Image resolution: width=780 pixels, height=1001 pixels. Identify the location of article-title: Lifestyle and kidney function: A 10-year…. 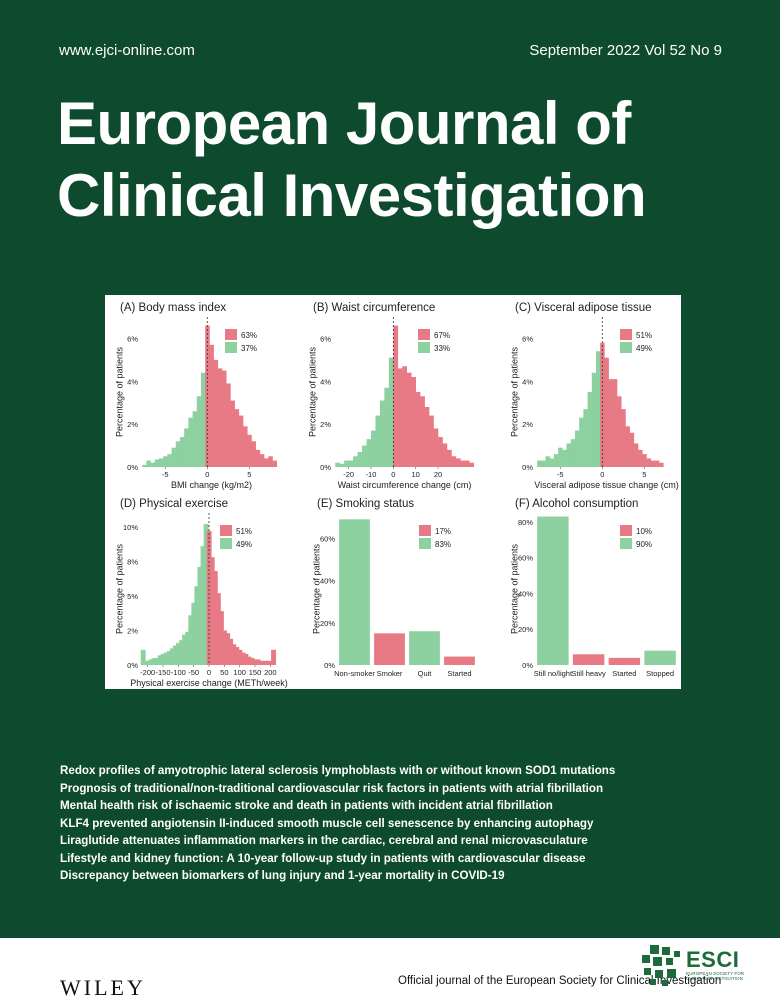
(323, 858).